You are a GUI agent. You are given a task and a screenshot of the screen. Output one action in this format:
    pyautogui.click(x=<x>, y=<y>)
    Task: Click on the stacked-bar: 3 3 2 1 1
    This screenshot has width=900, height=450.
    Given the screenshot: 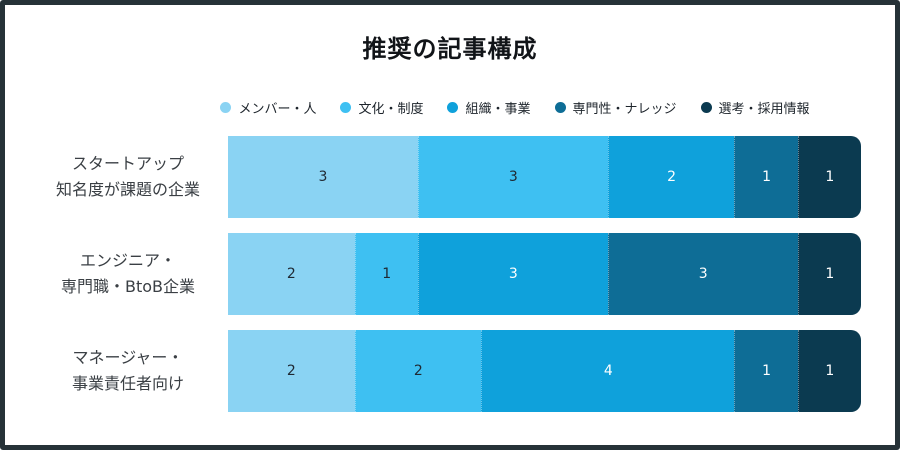 What is the action you would take?
    pyautogui.click(x=544, y=177)
    